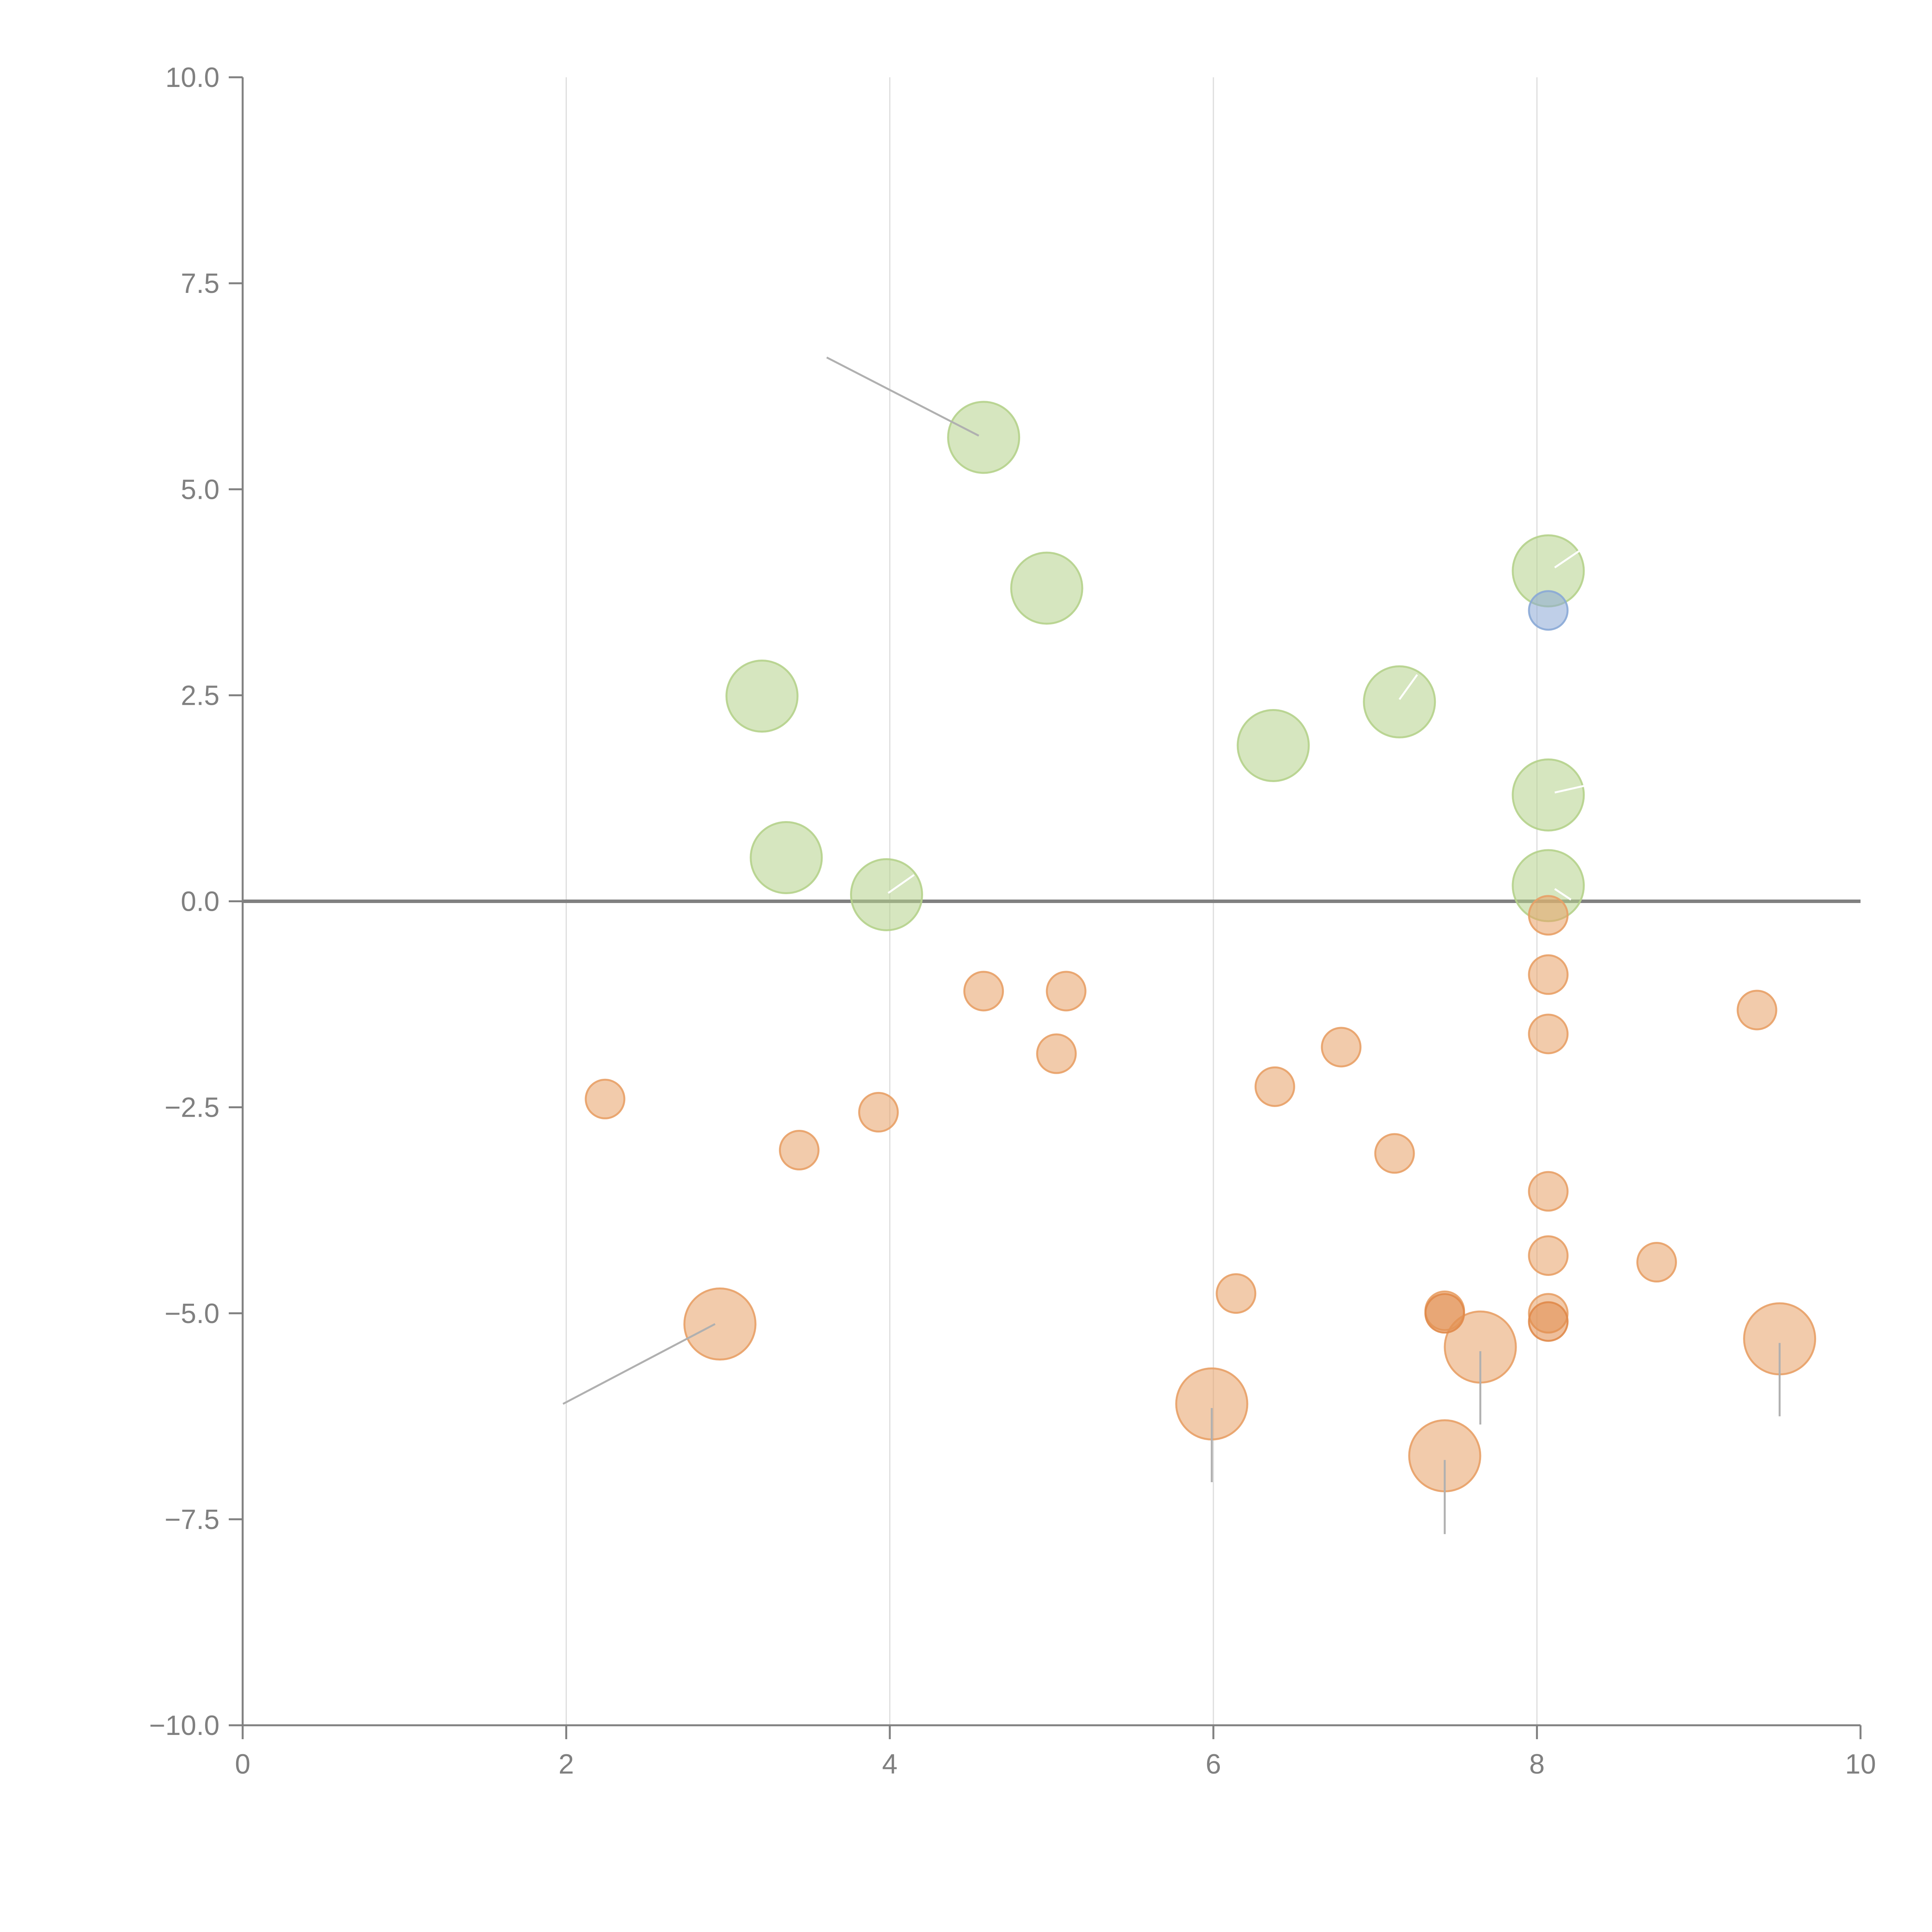 The width and height of the screenshot is (1932, 1932). What do you see at coordinates (1860, 1765) in the screenshot?
I see `x-tick-label: 10` at bounding box center [1860, 1765].